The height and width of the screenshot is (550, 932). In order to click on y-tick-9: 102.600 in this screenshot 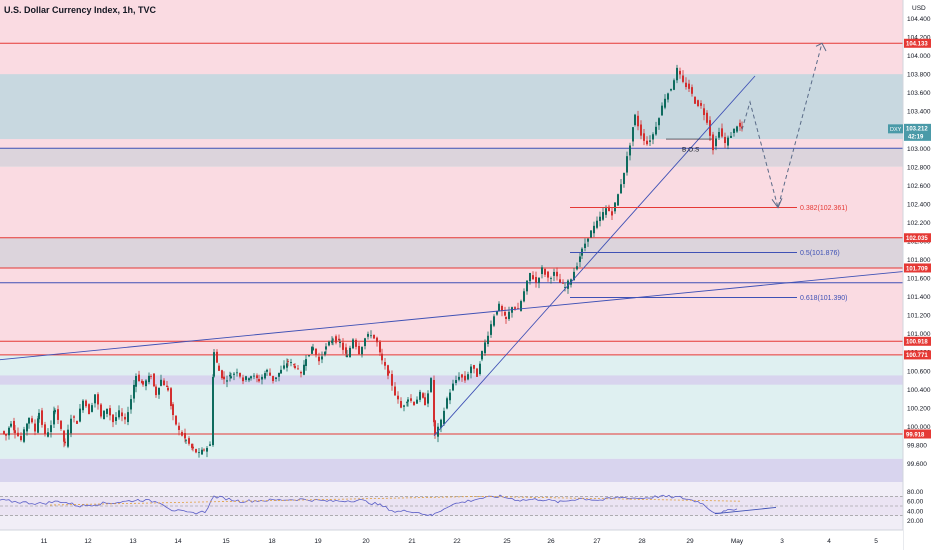, I will do `click(919, 186)`.